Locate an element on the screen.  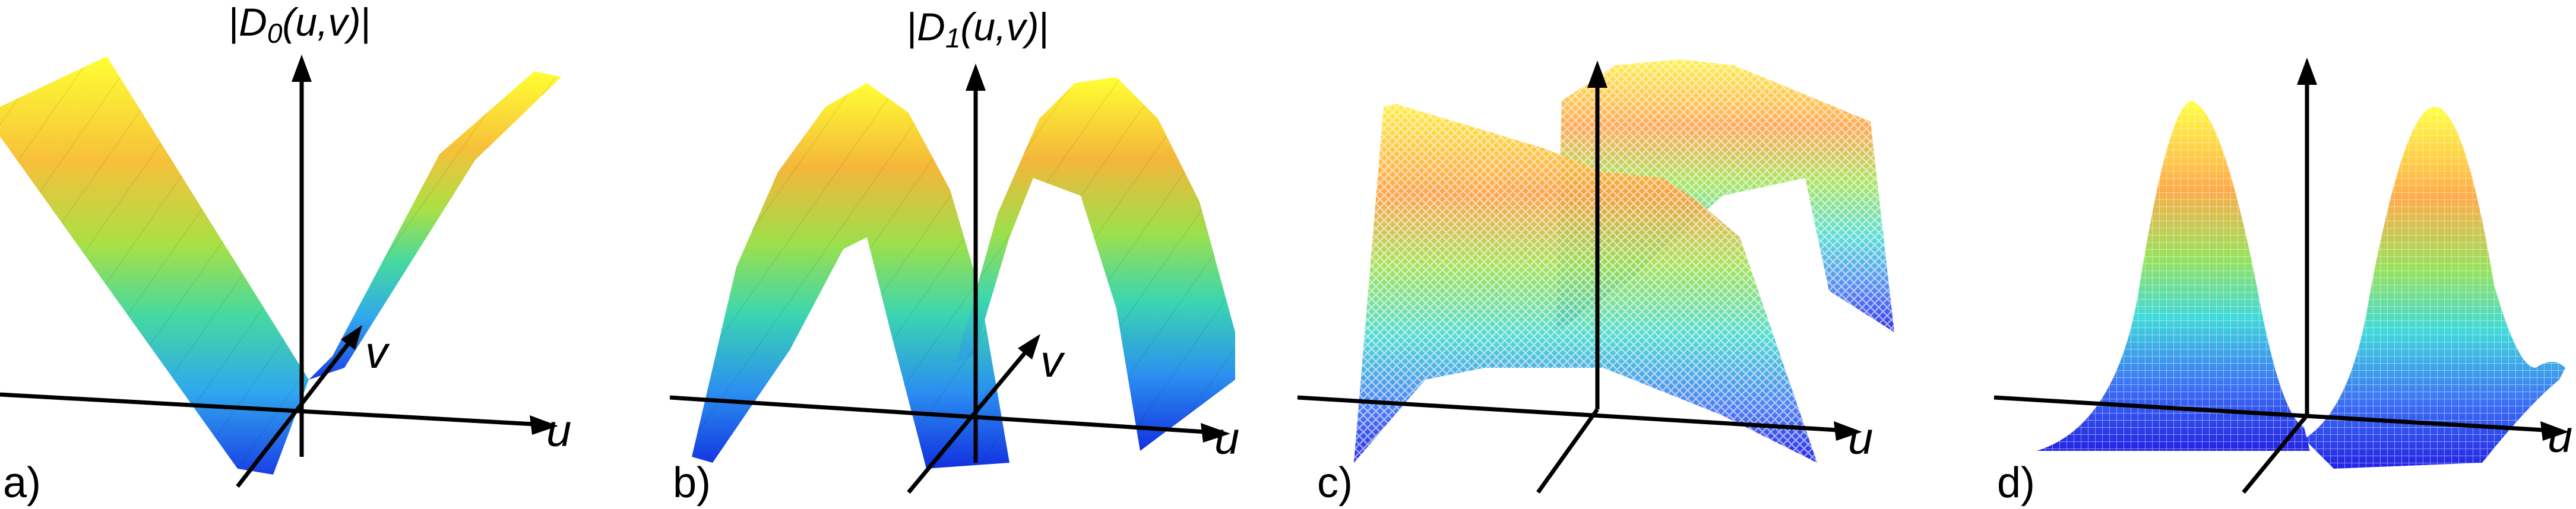
function-label-a: |D0(u,v)| is located at coordinates (300, 24).